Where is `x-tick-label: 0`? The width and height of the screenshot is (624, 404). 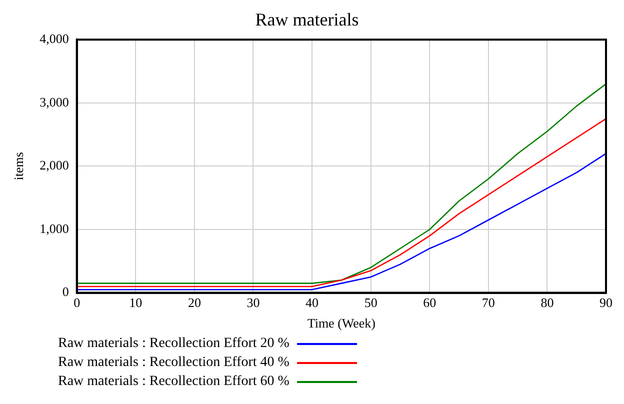 x-tick-label: 0 is located at coordinates (77, 302).